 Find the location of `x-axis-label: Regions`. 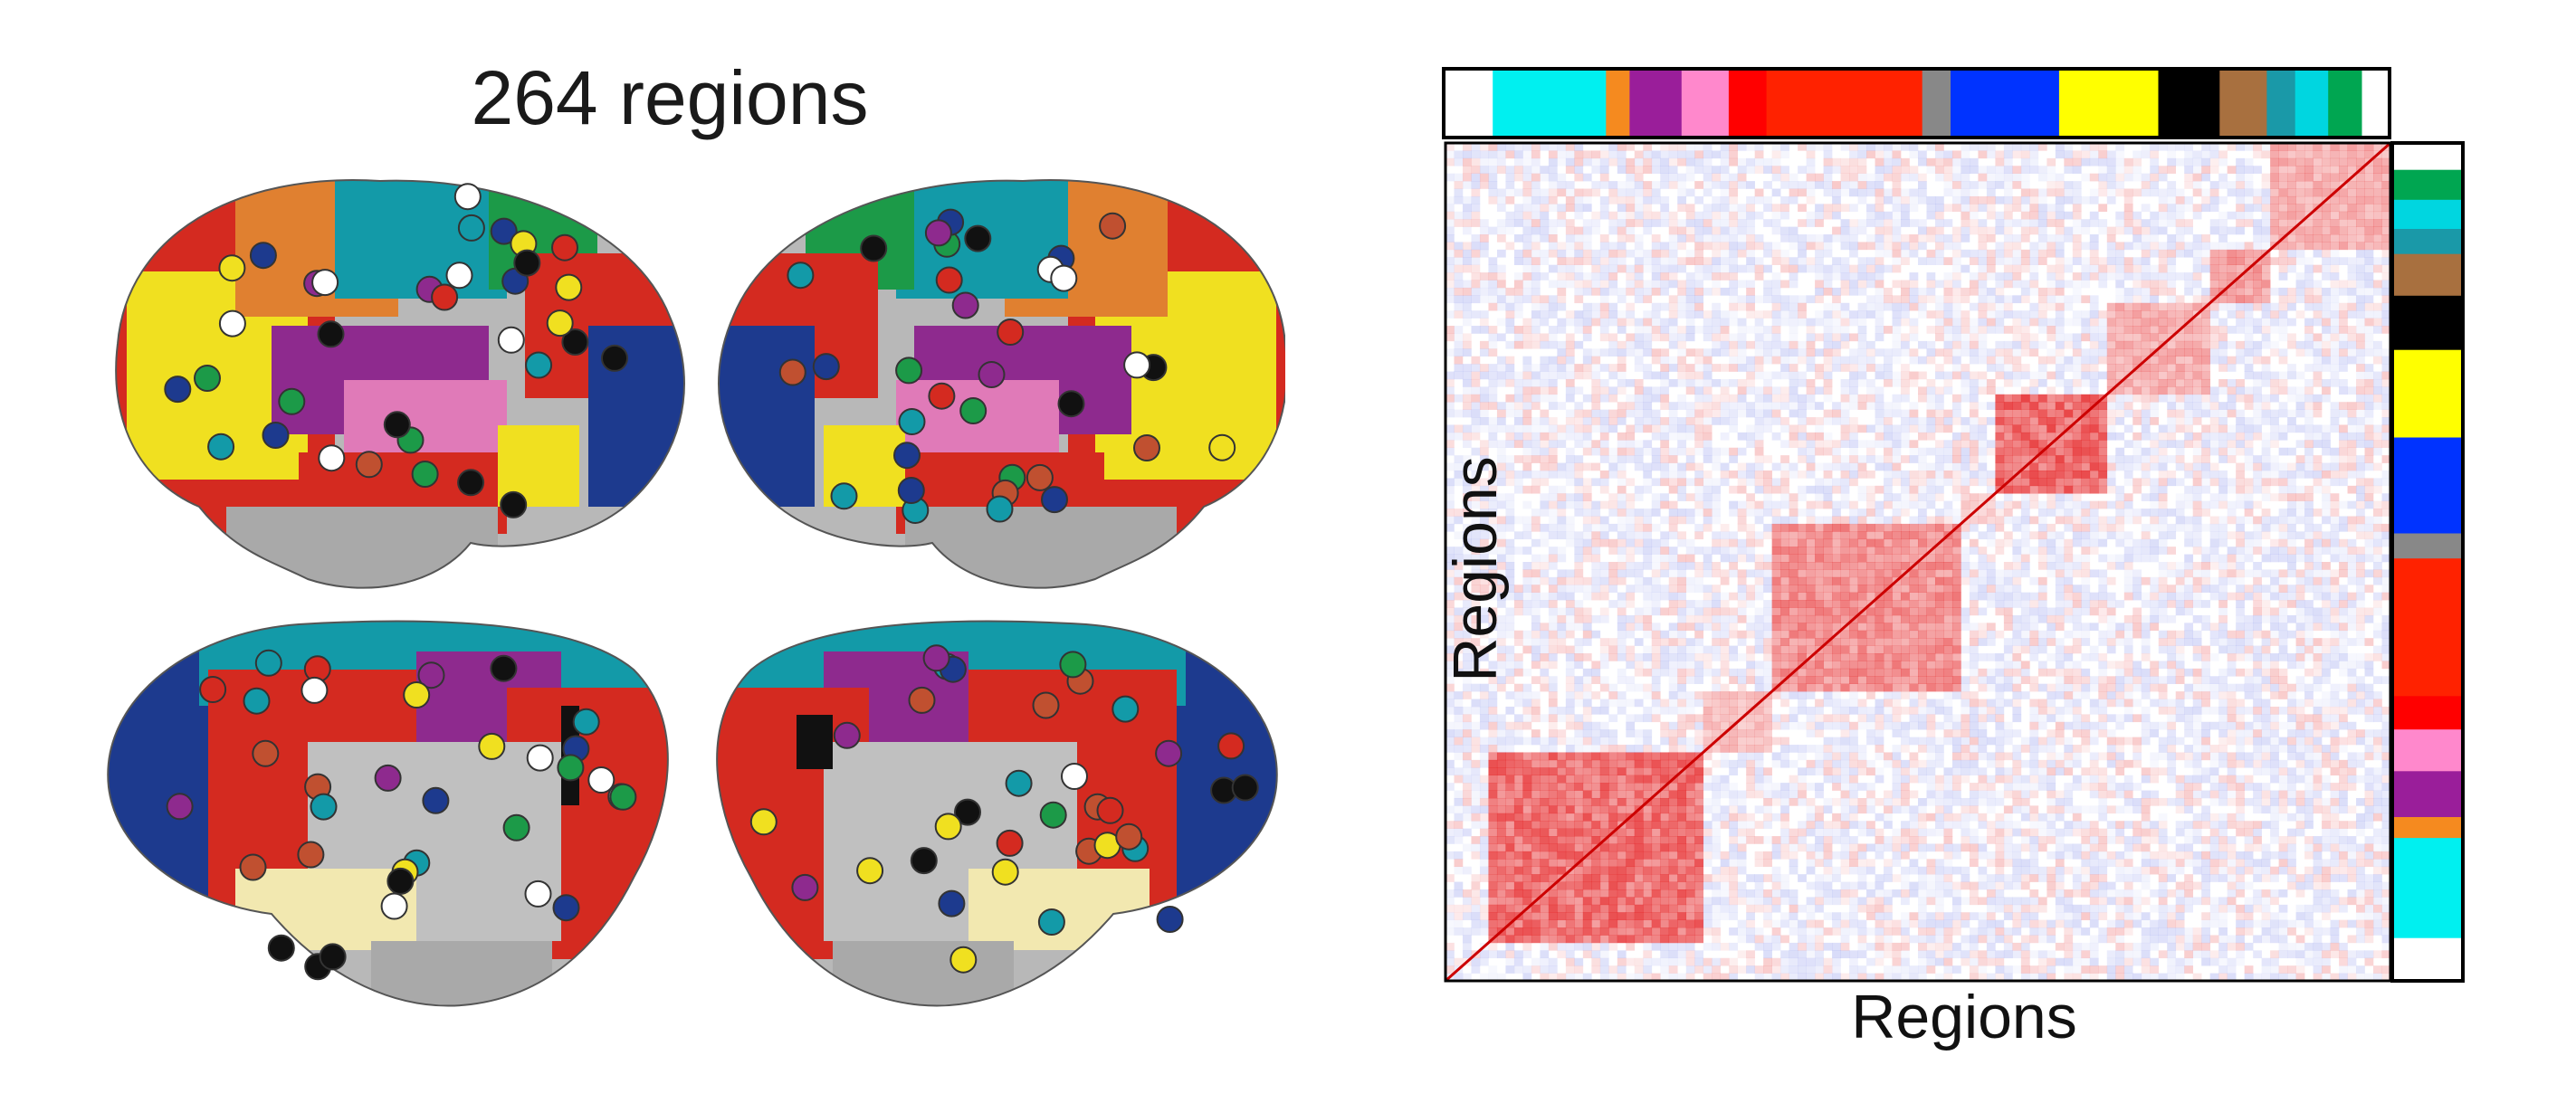

x-axis-label: Regions is located at coordinates (1964, 1017).